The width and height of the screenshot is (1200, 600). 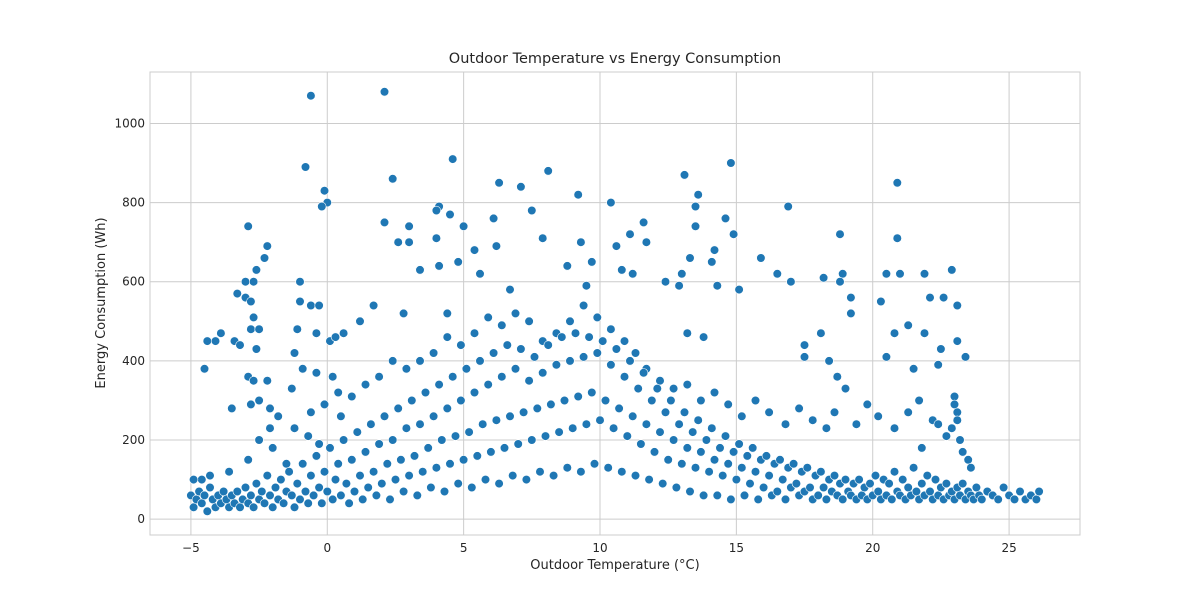 I want to click on x-tick-label: 5, so click(x=464, y=548).